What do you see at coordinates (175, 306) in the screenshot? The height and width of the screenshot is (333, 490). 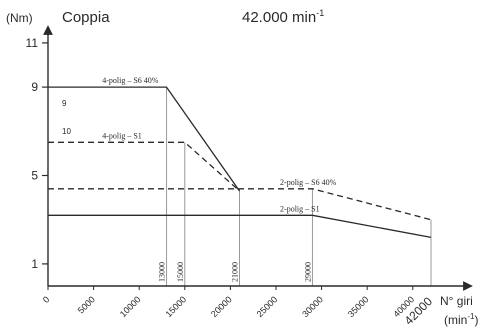 I see `x-tick-label-15000: 15000` at bounding box center [175, 306].